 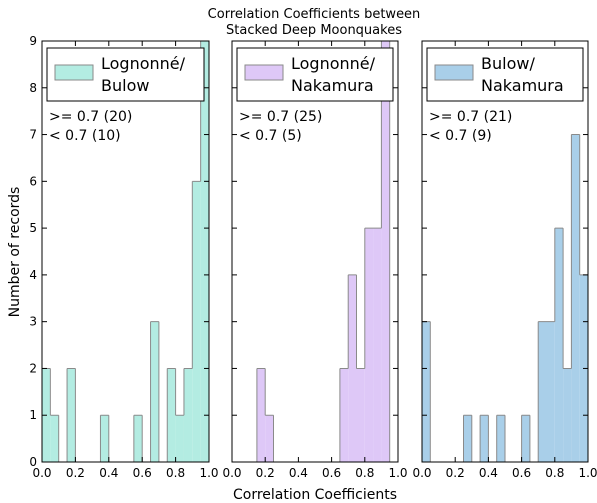 What do you see at coordinates (314, 14) in the screenshot?
I see `chart-title-line-1: Correlation Coefficients between` at bounding box center [314, 14].